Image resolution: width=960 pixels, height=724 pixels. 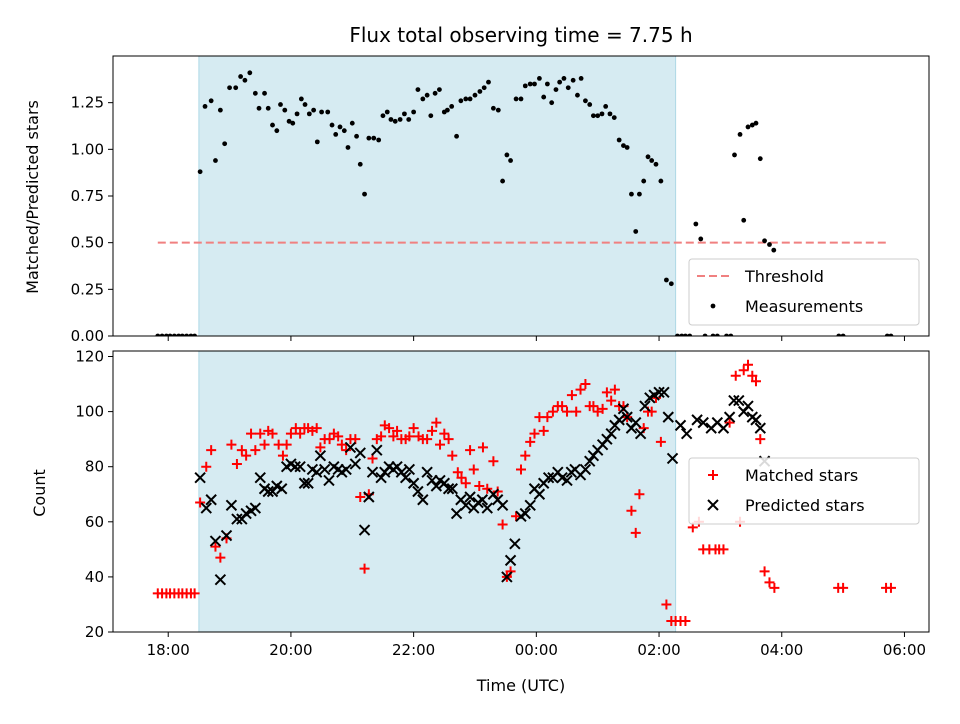 What do you see at coordinates (784, 276) in the screenshot?
I see `legend-threshold-label: Threshold` at bounding box center [784, 276].